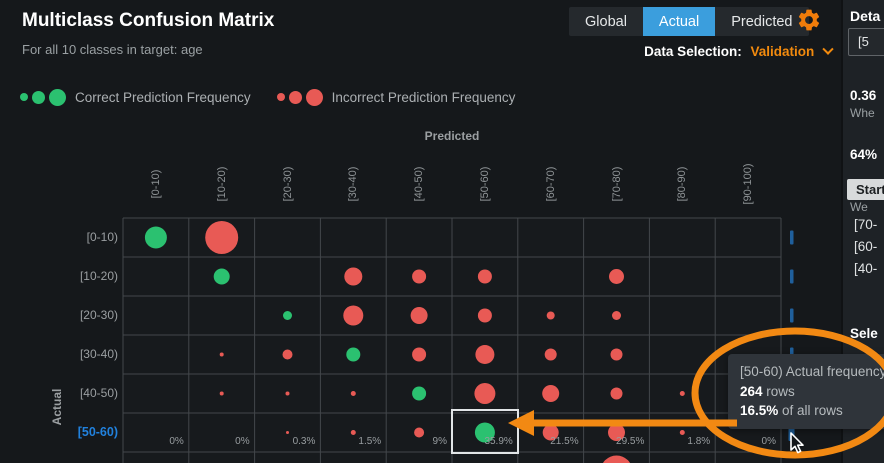  I want to click on cell-percentage-9: 0%, so click(768, 441).